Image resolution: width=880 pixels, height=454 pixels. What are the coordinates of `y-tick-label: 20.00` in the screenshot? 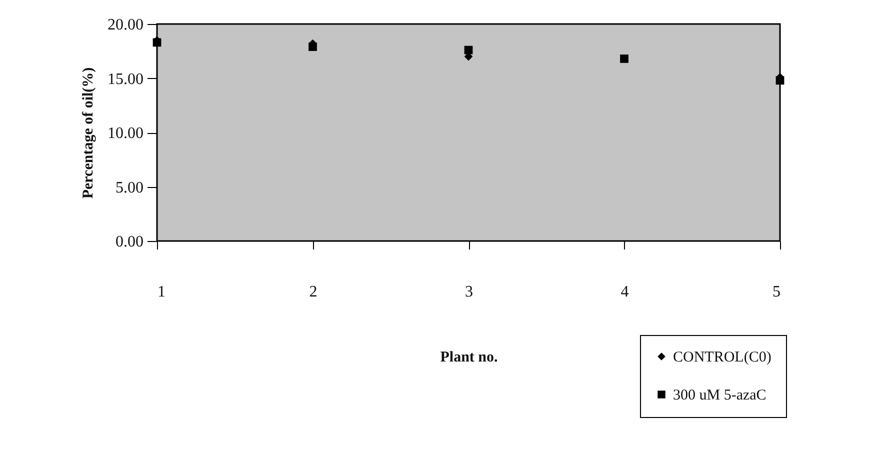 It's located at (126, 25).